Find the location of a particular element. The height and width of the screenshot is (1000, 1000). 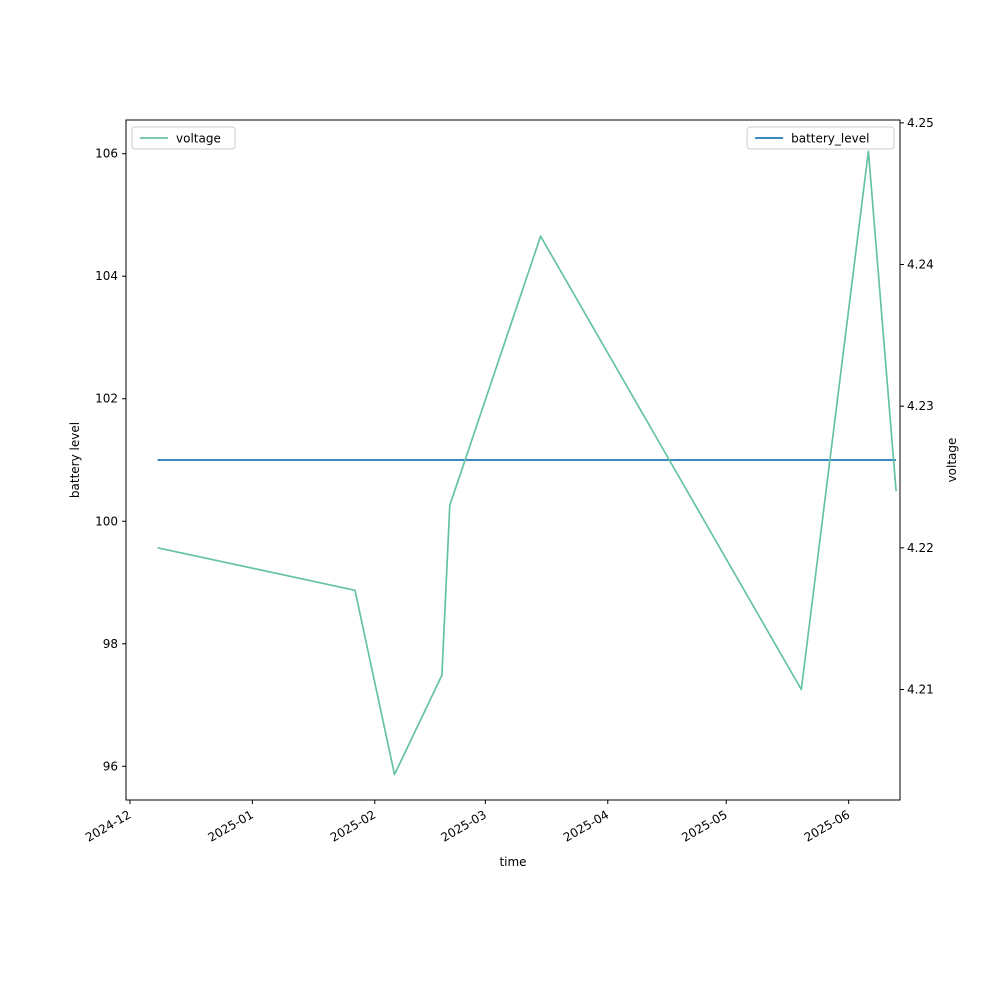

y-tick-label-left: 96 is located at coordinates (110, 766).